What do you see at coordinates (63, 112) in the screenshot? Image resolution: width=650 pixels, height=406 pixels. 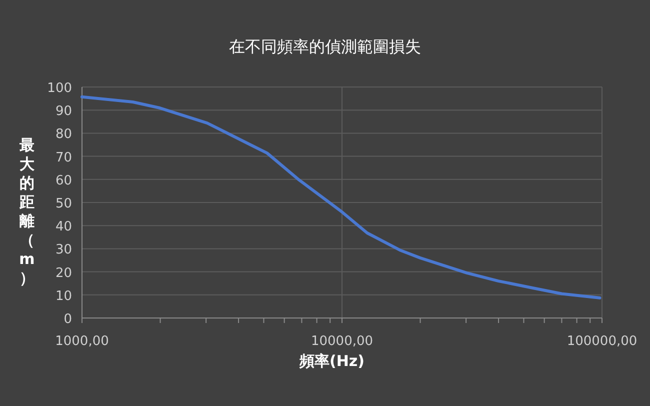 I see `y-tick-label: 90` at bounding box center [63, 112].